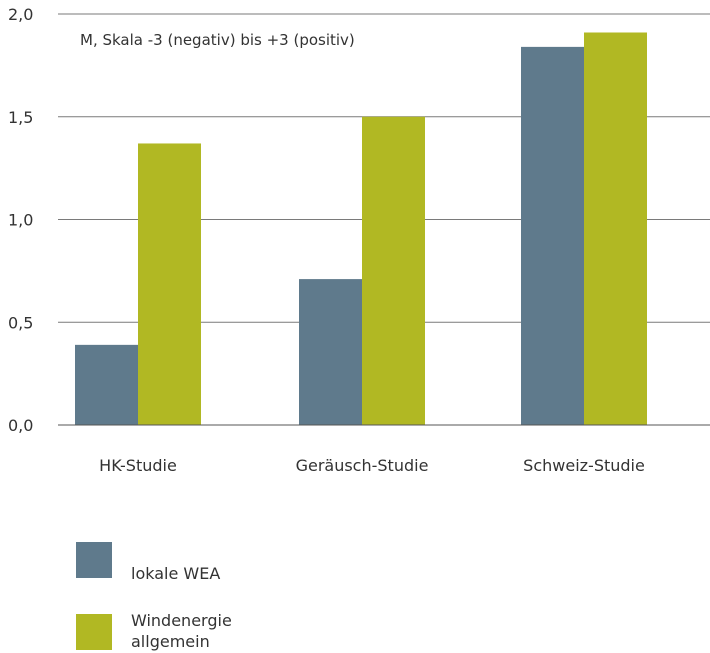 This screenshot has width=710, height=653. I want to click on legend: lokale WEA Windenergie allgemein, so click(154, 596).